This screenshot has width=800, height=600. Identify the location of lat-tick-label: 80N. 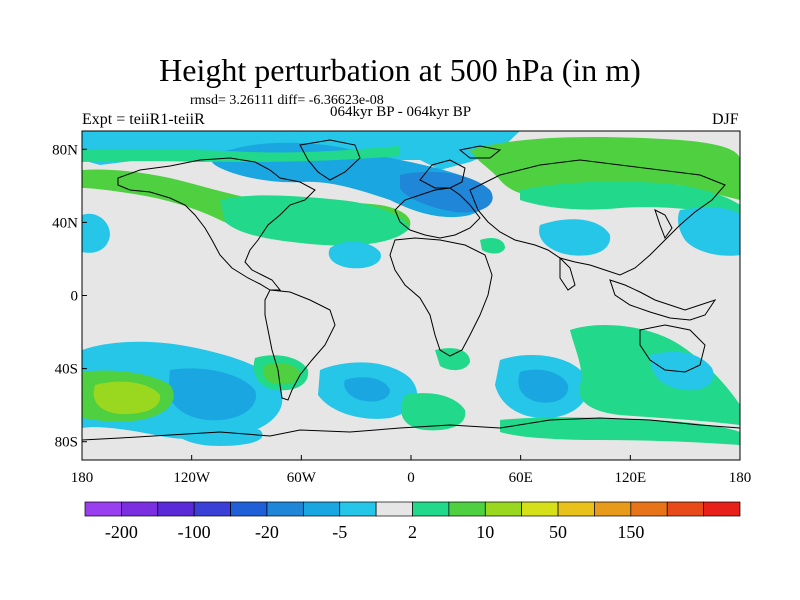
(65, 150).